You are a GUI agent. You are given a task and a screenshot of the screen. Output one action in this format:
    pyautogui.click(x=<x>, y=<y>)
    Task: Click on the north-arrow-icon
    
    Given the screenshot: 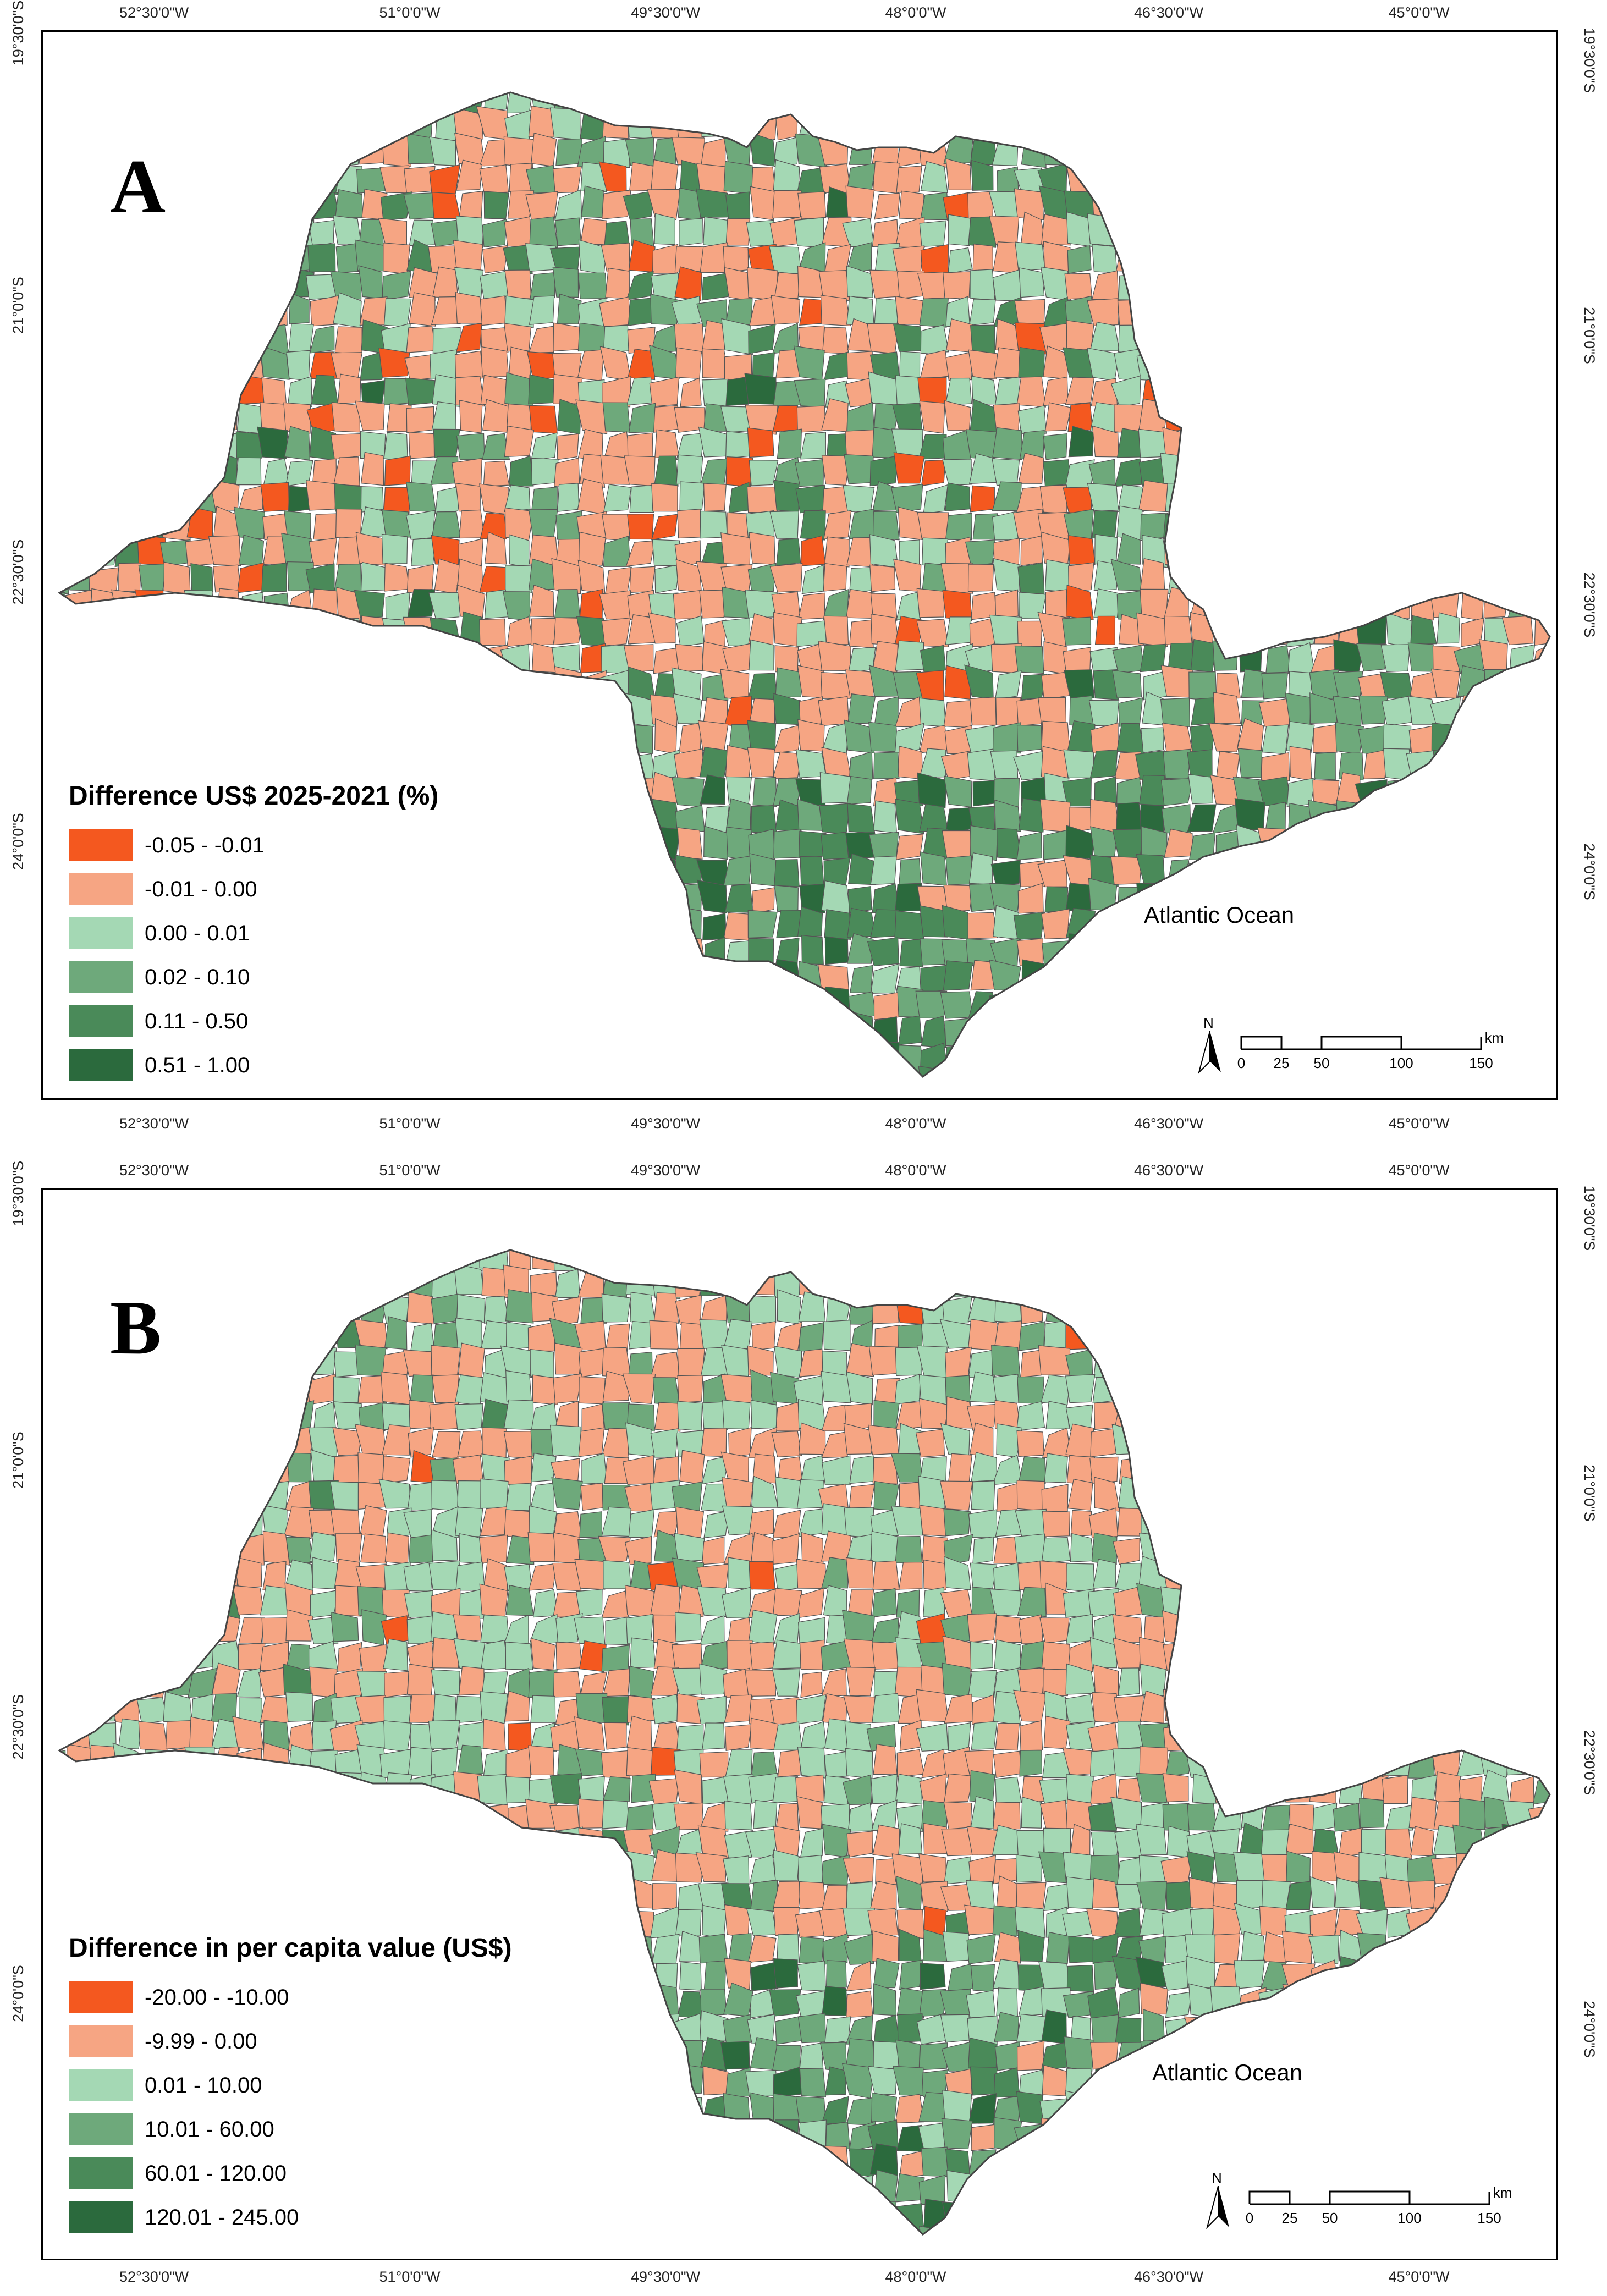 What is the action you would take?
    pyautogui.click(x=1209, y=1053)
    